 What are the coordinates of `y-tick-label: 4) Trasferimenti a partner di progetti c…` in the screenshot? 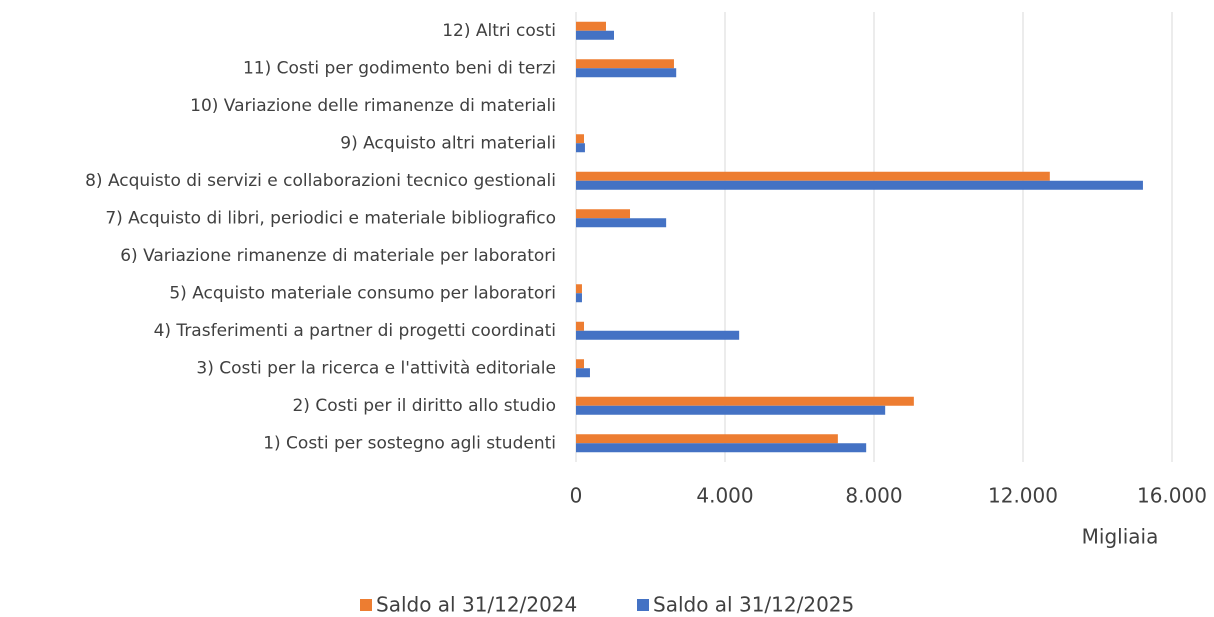 It's located at (355, 331).